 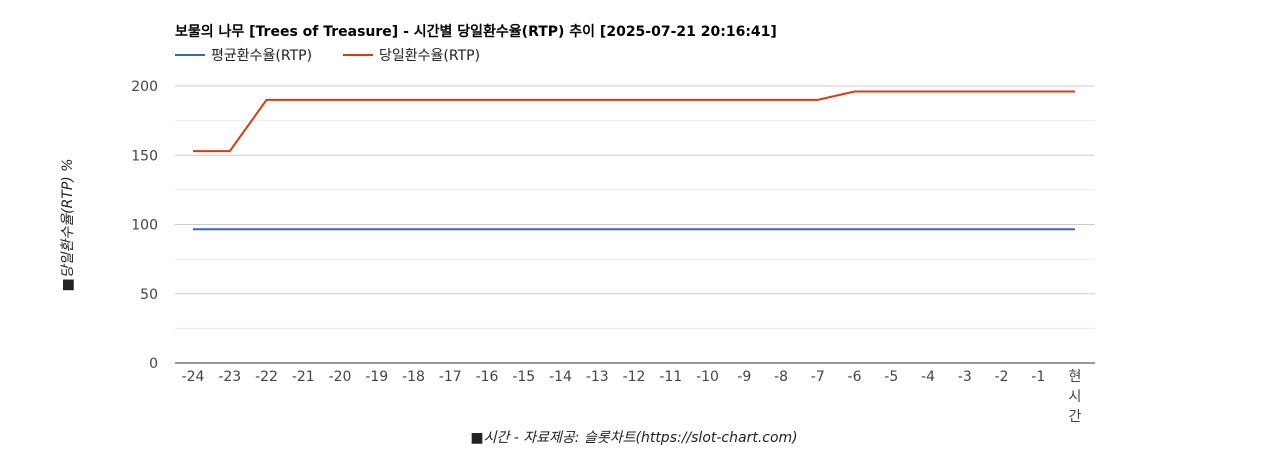 I want to click on x-tick-label: -22, so click(x=266, y=377).